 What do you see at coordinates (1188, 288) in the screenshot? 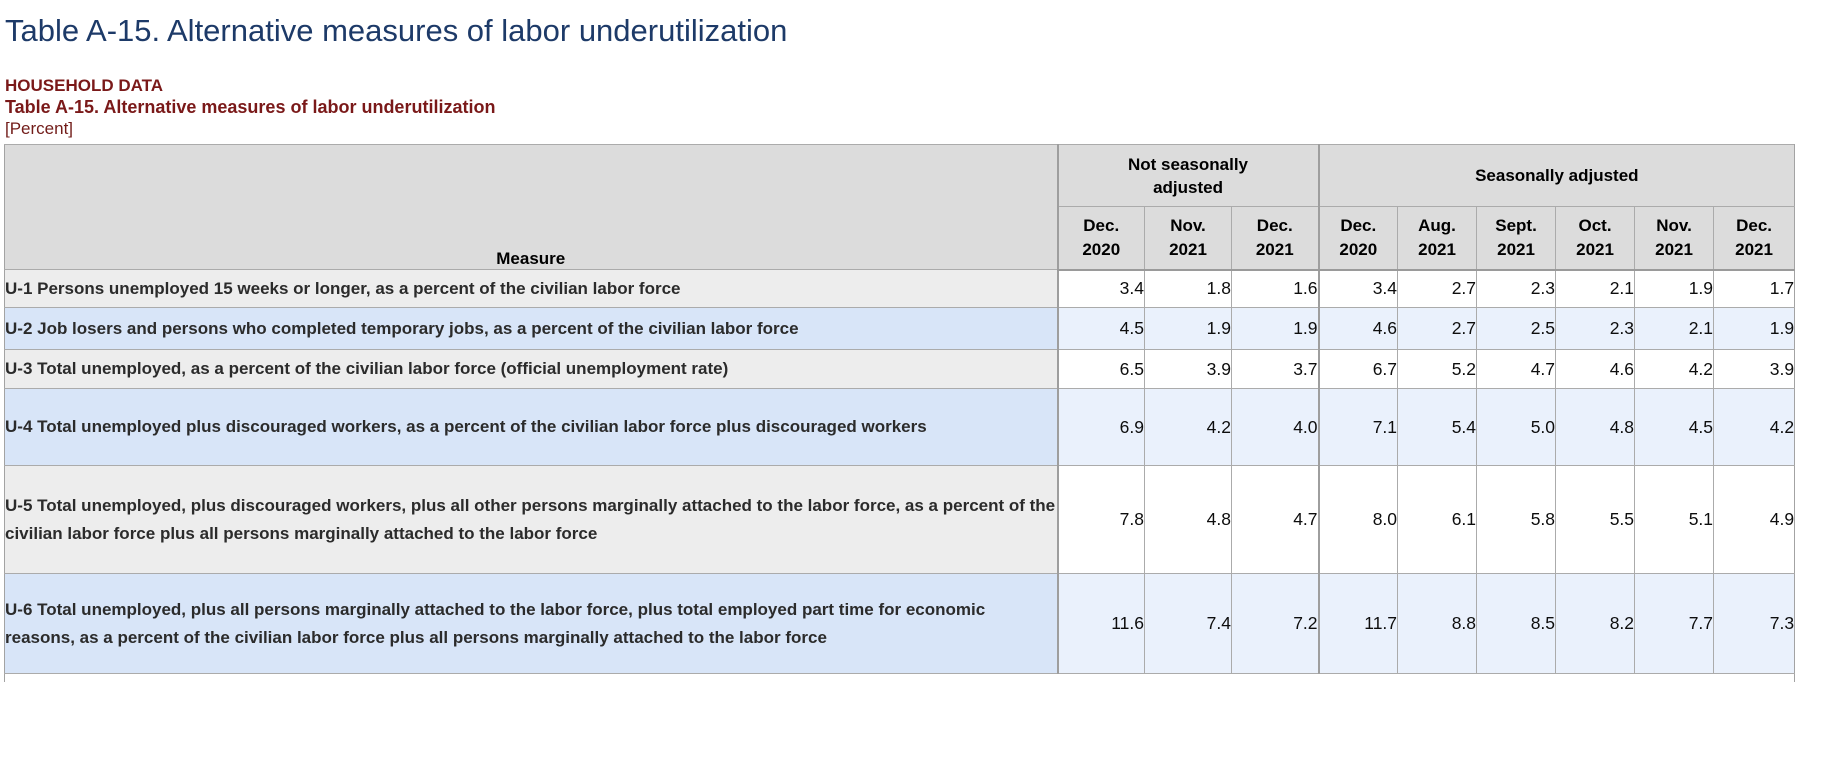
I see `value-cell: 1.8` at bounding box center [1188, 288].